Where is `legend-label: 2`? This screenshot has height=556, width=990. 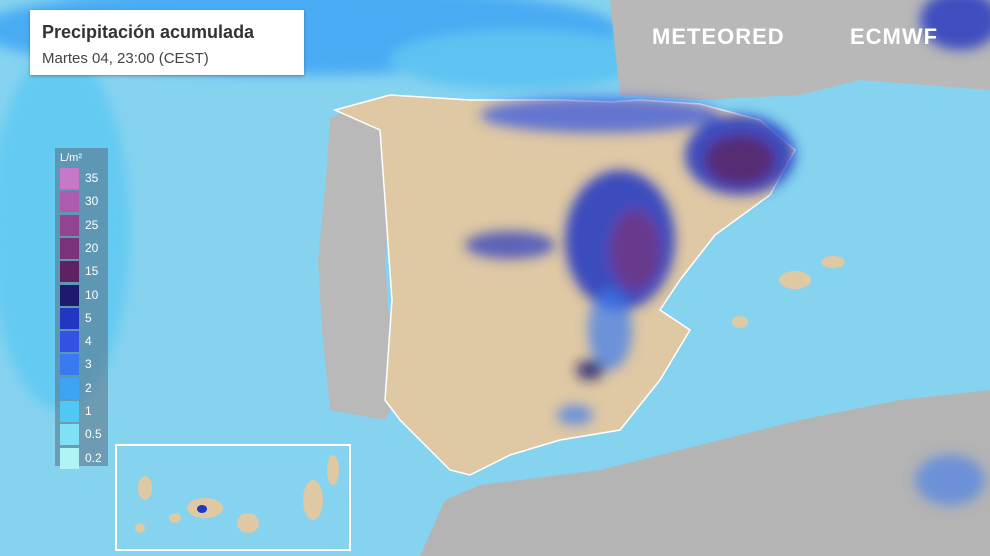
legend-label: 2 is located at coordinates (88, 387).